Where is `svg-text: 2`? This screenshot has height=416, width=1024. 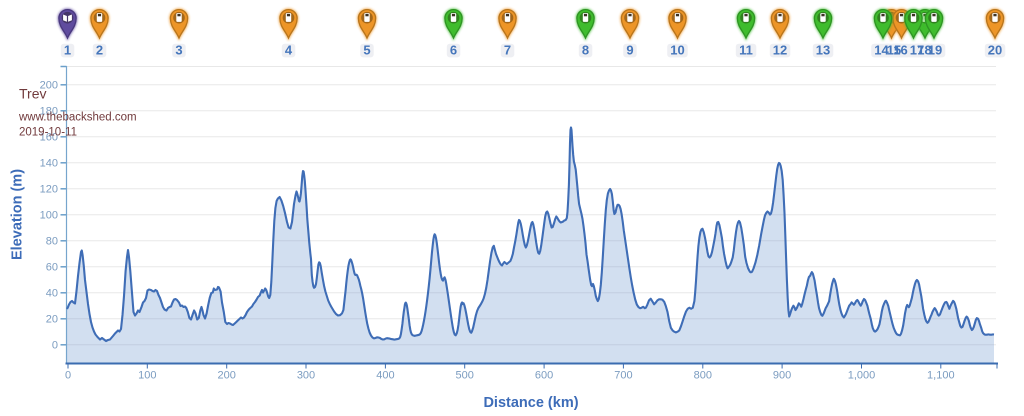
svg-text: 2 is located at coordinates (99, 50).